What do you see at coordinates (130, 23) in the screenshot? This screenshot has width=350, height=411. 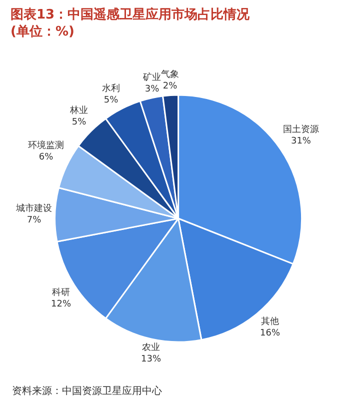 I see `chart-title: 图表13：中国遥感卫星应用市场占比情况 (单位：%)` at bounding box center [130, 23].